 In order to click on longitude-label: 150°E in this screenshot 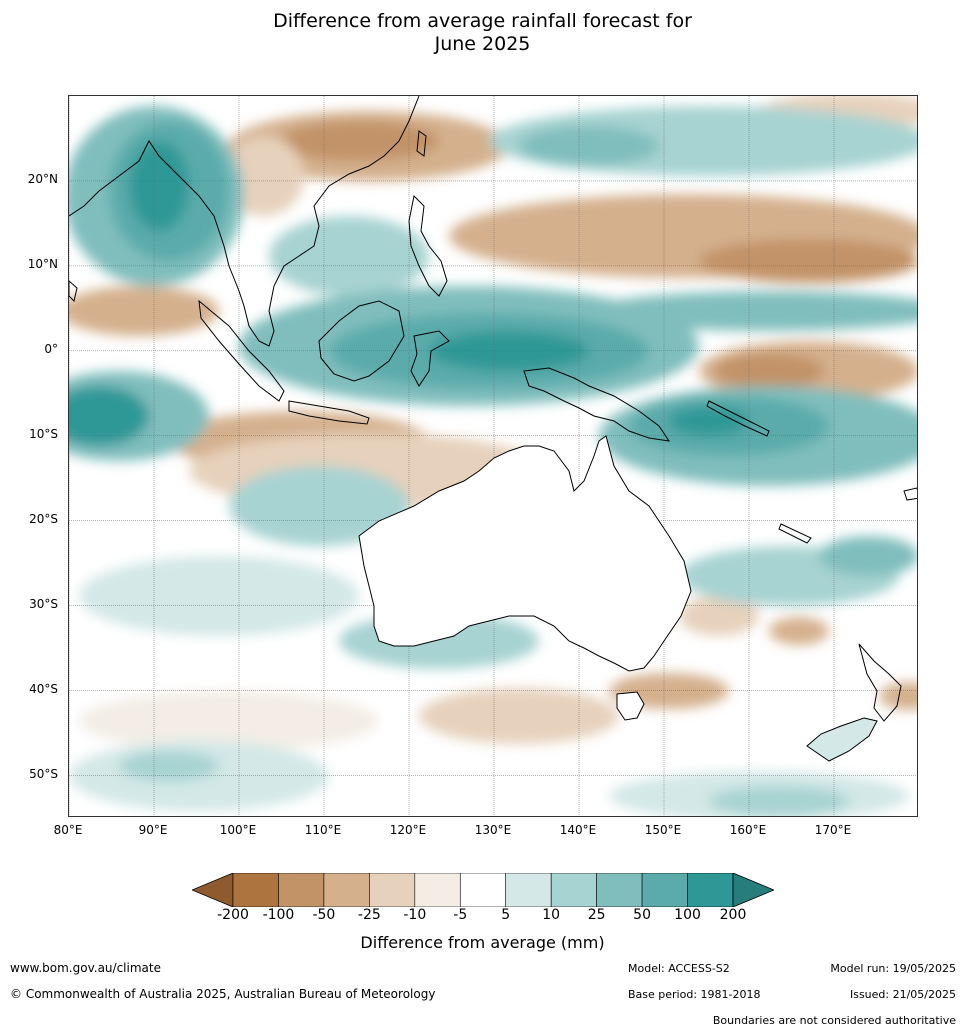, I will do `click(663, 830)`.